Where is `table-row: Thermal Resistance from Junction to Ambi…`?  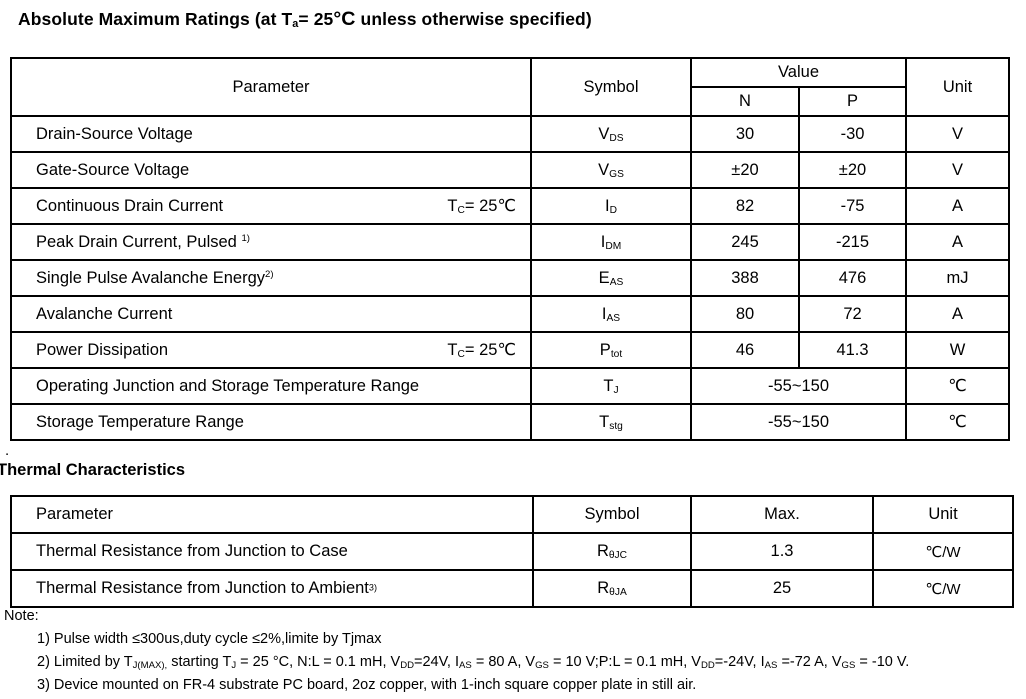 table-row: Thermal Resistance from Junction to Ambi… is located at coordinates (512, 588).